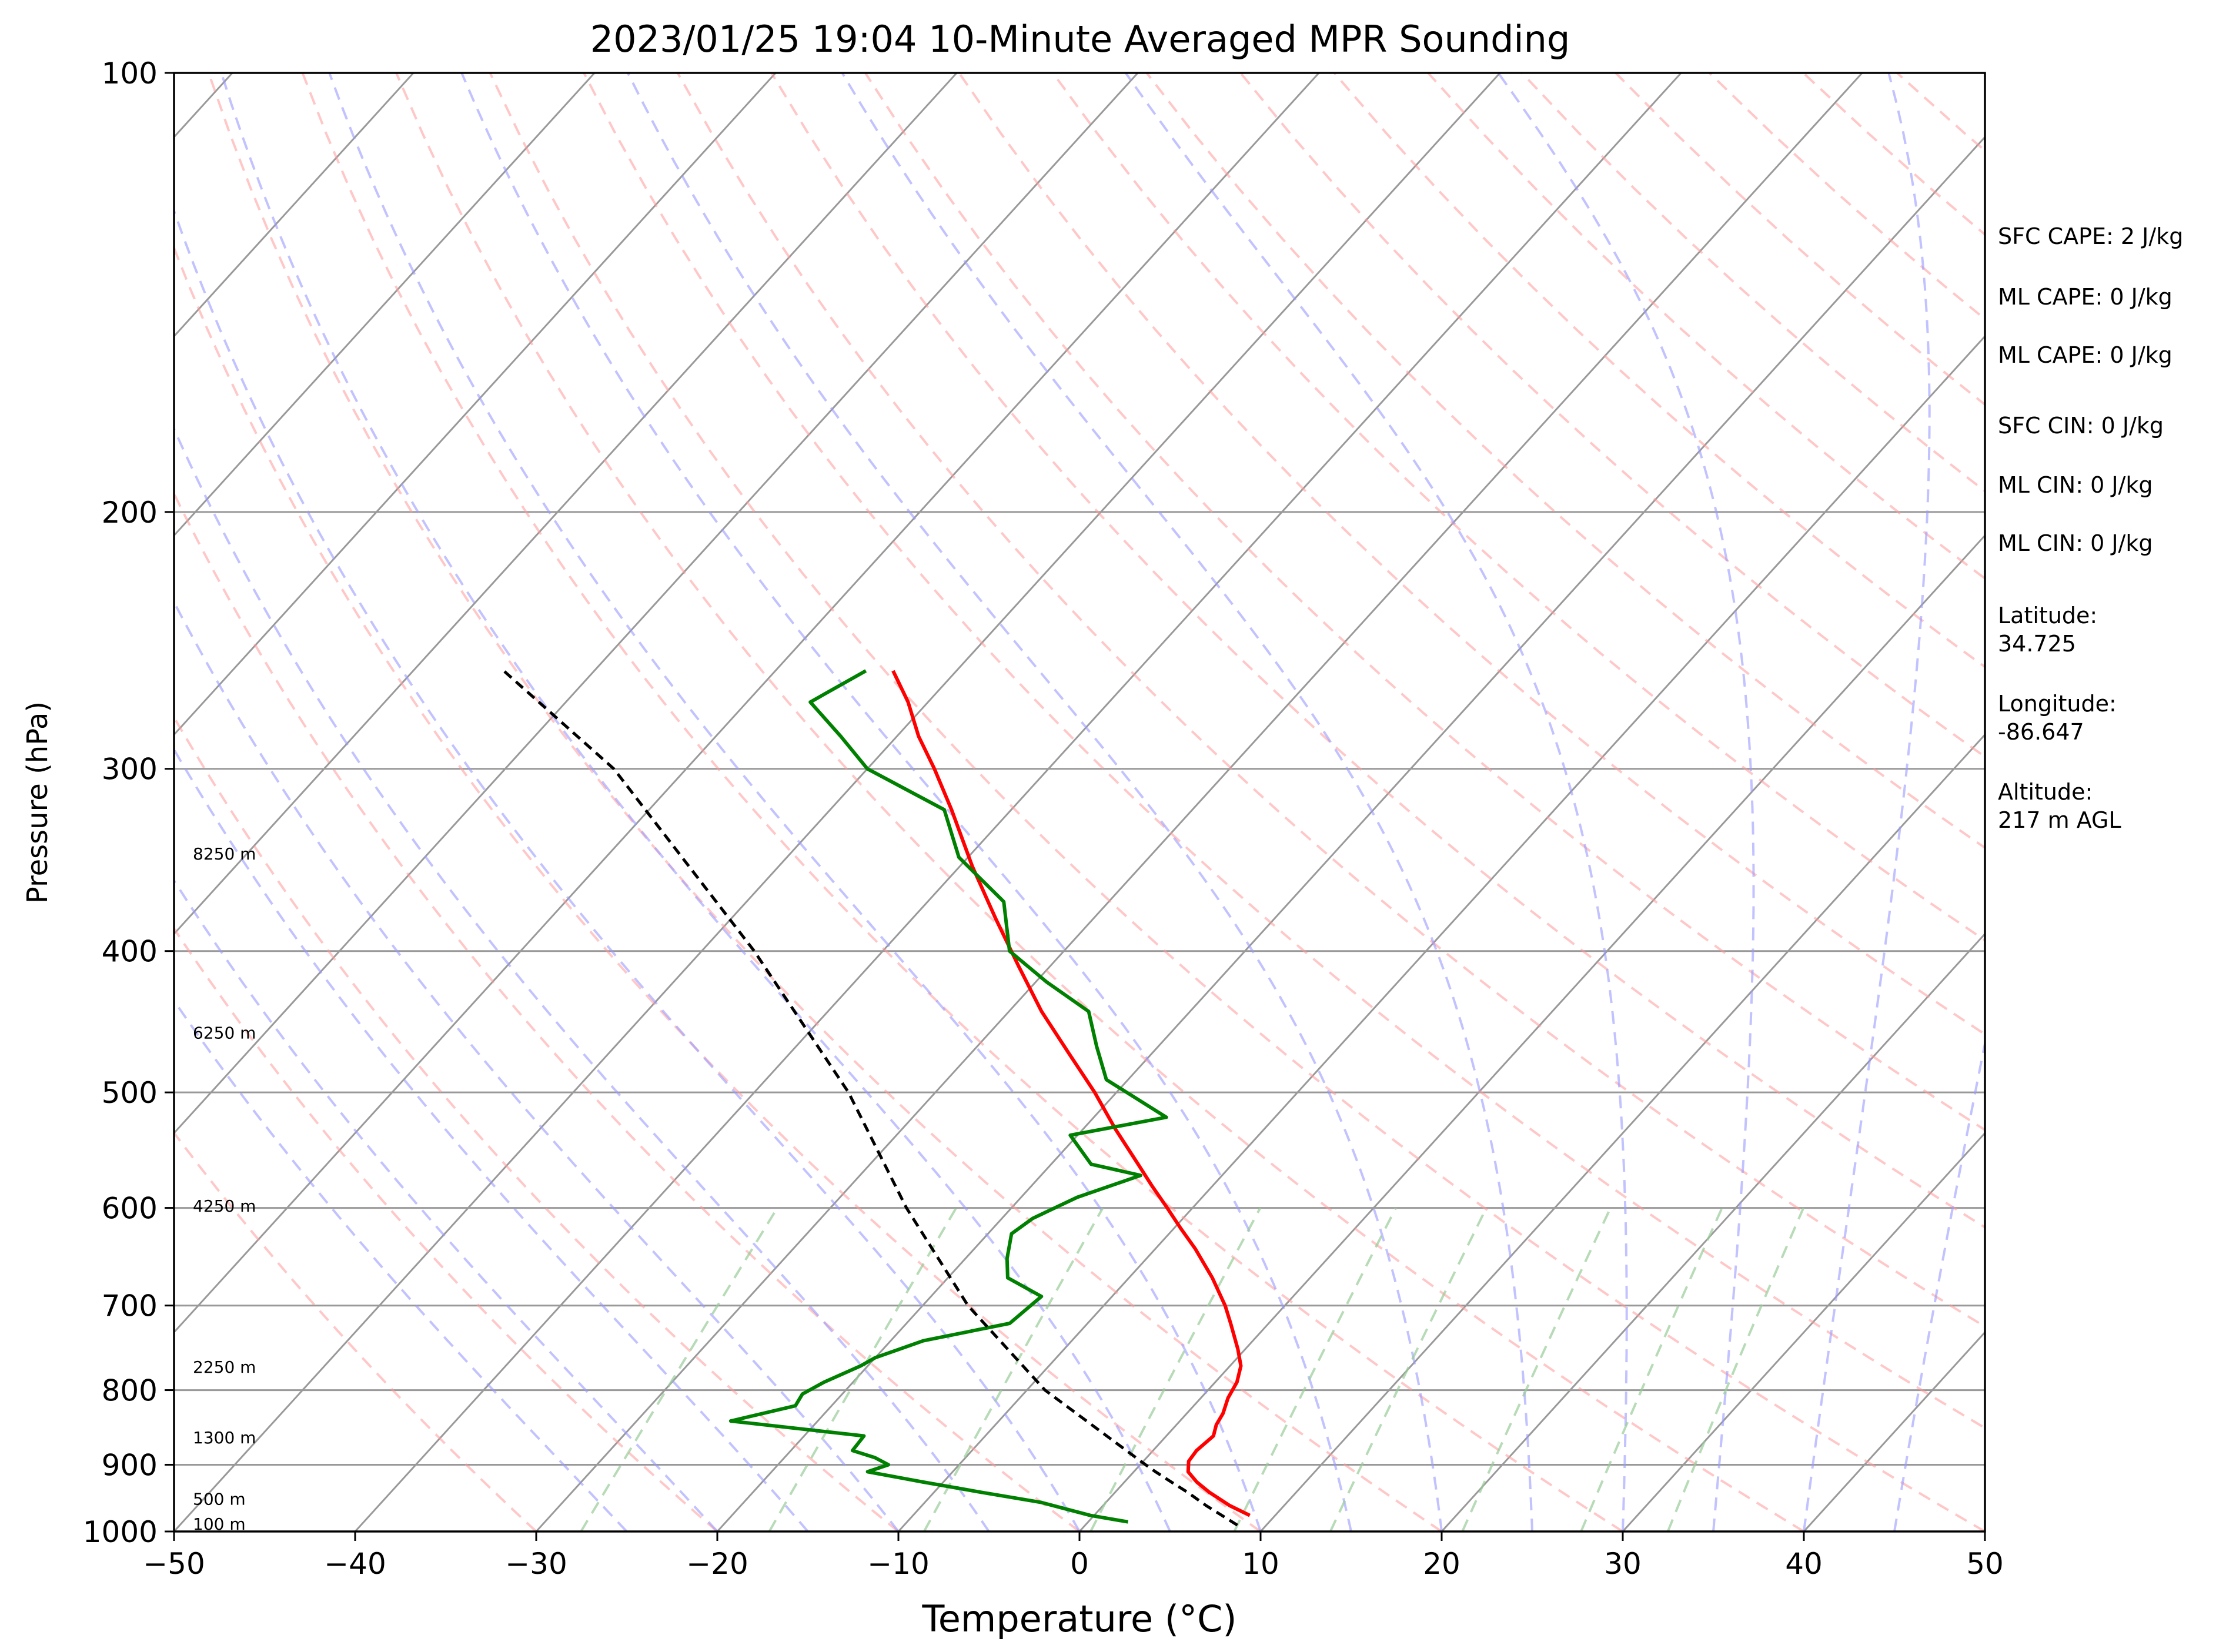 This screenshot has height=1652, width=2226. What do you see at coordinates (219, 1524) in the screenshot?
I see `height-label: 100 m` at bounding box center [219, 1524].